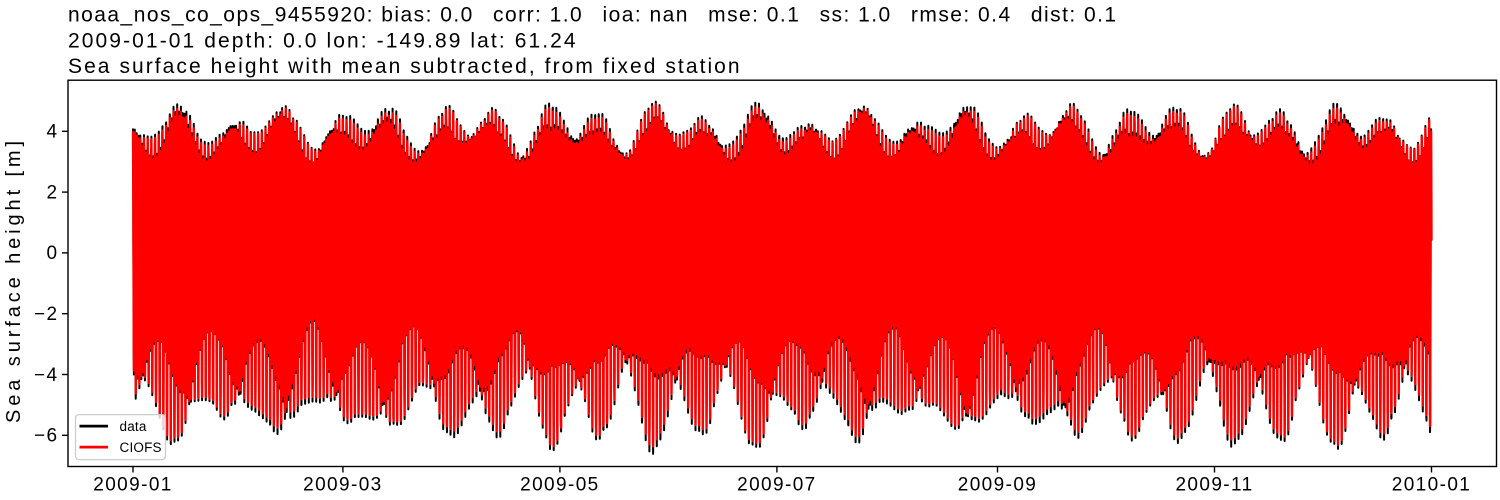 This screenshot has height=500, width=1500. Describe the element at coordinates (560, 485) in the screenshot. I see `svg-text: 2009-05` at that location.